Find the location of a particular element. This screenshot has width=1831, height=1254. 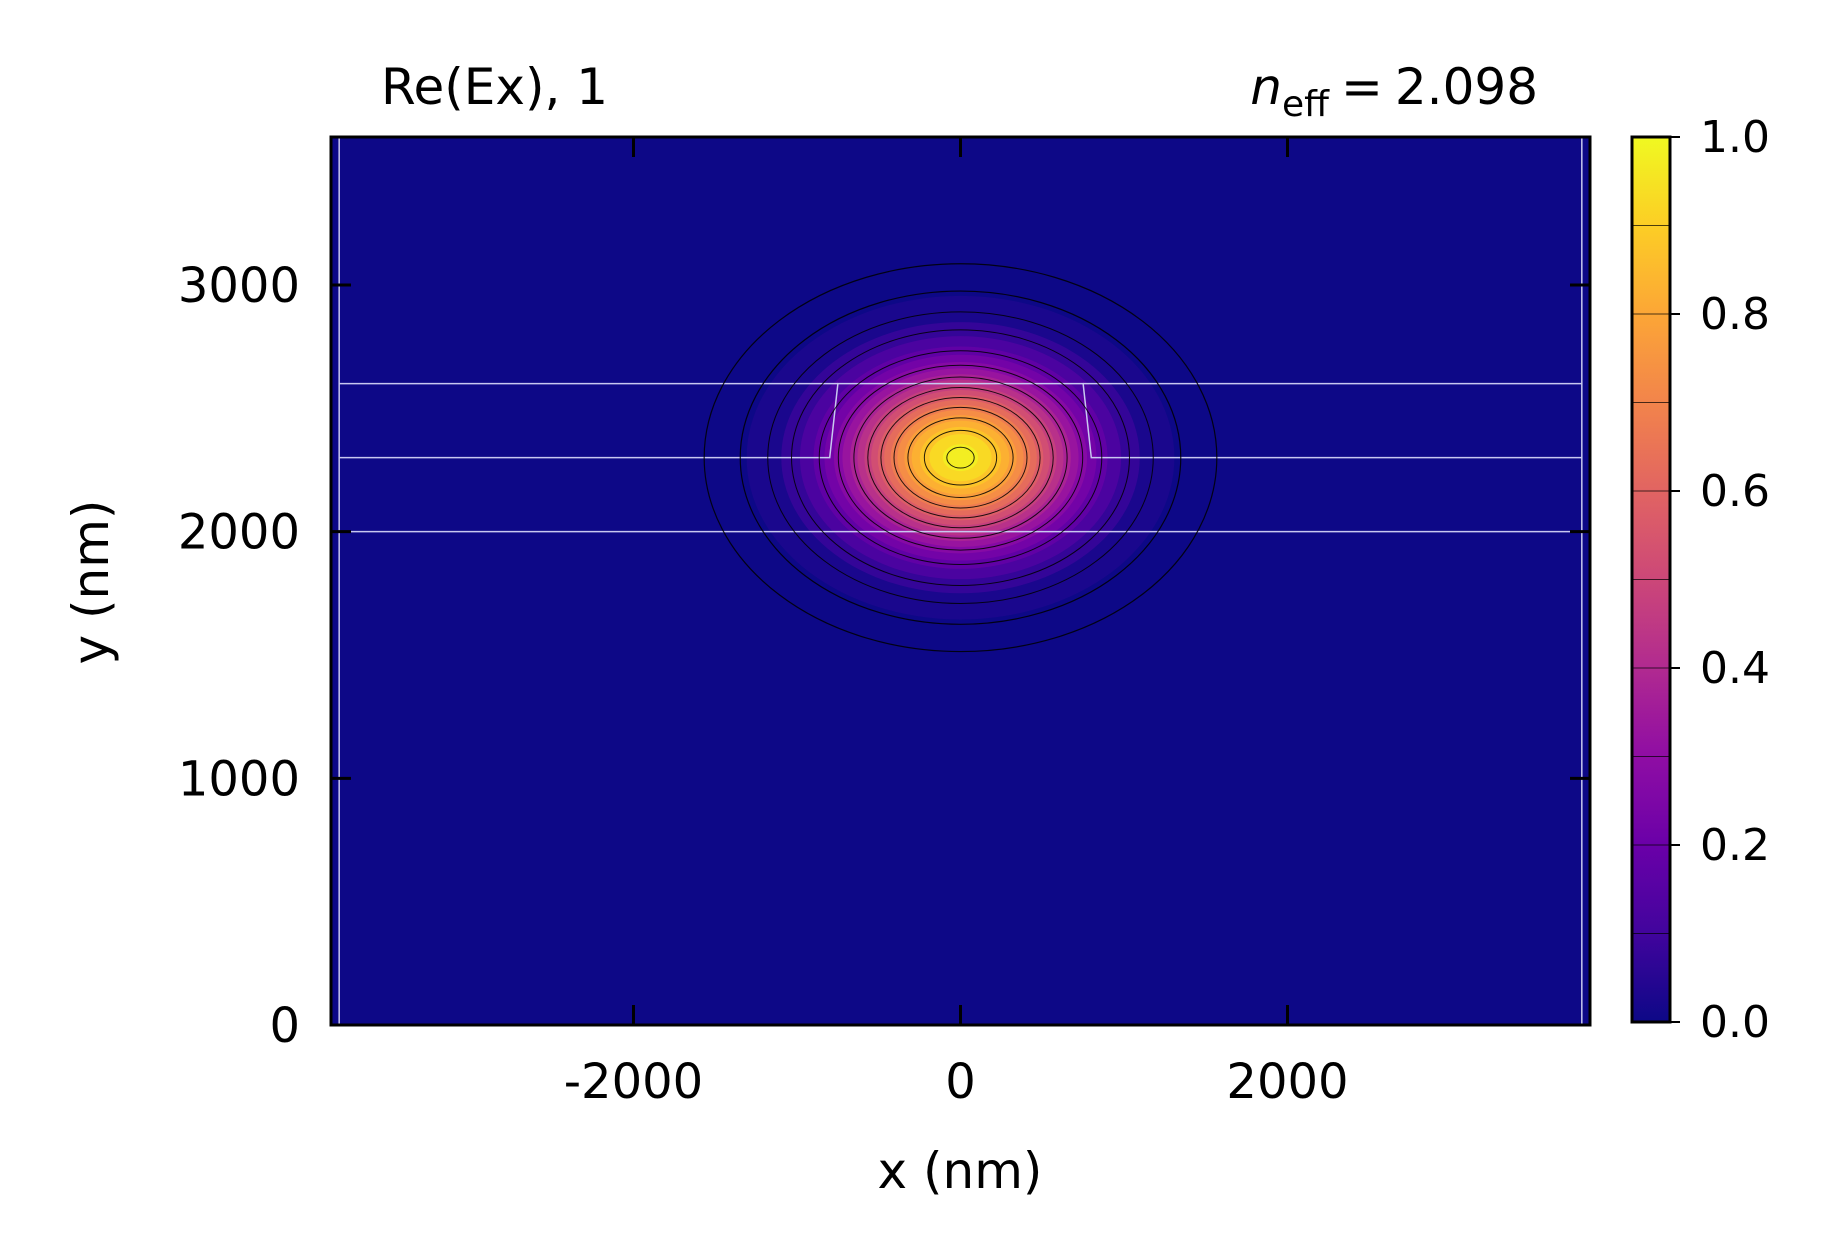

y-tick-label: 0 is located at coordinates (284, 1026).